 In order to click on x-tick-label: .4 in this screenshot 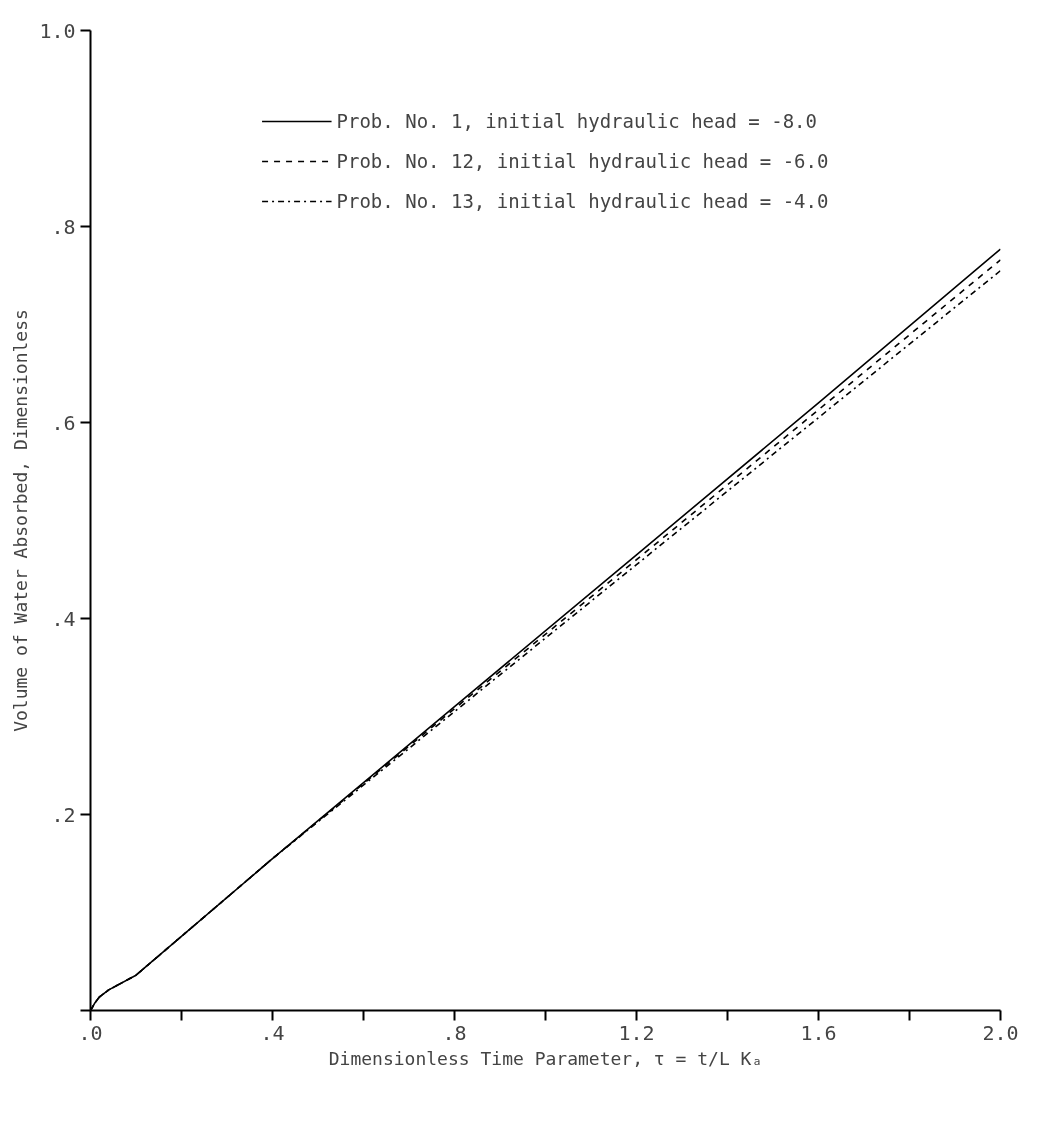, I will do `click(272, 1032)`.